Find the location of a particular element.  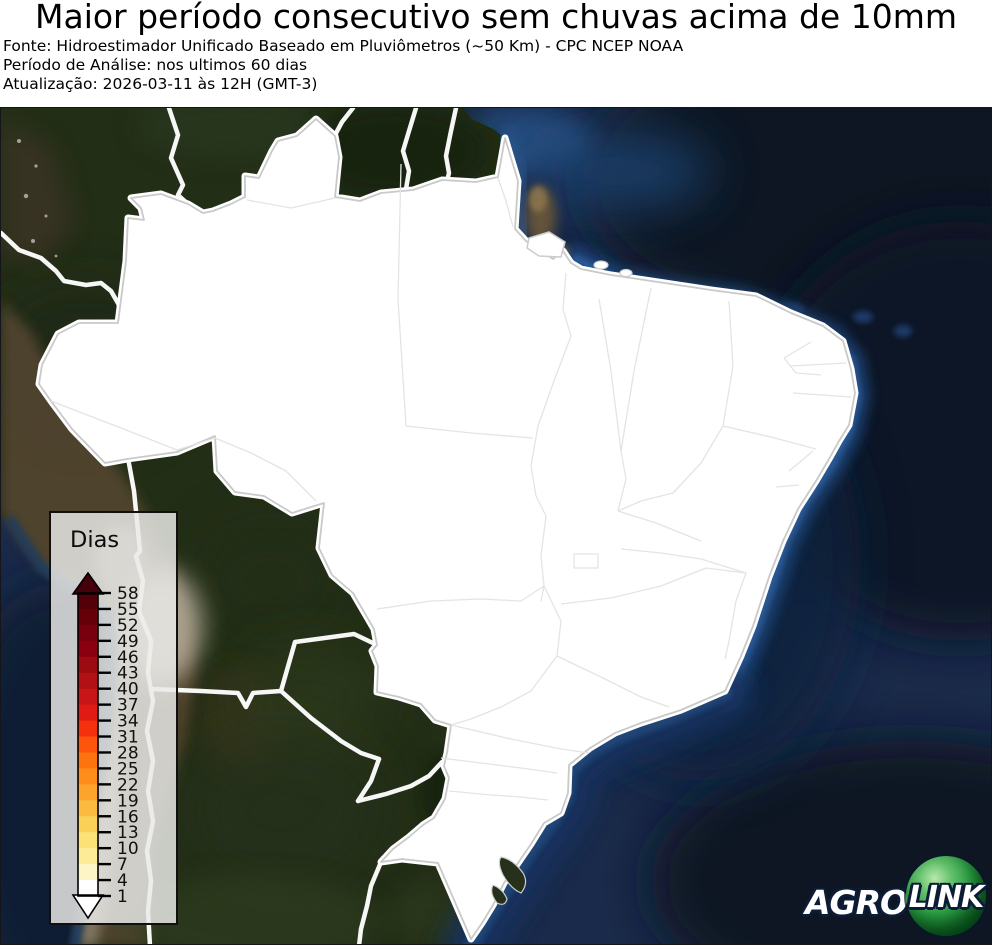

logo-sphere-icon: LINK is located at coordinates (946, 896).